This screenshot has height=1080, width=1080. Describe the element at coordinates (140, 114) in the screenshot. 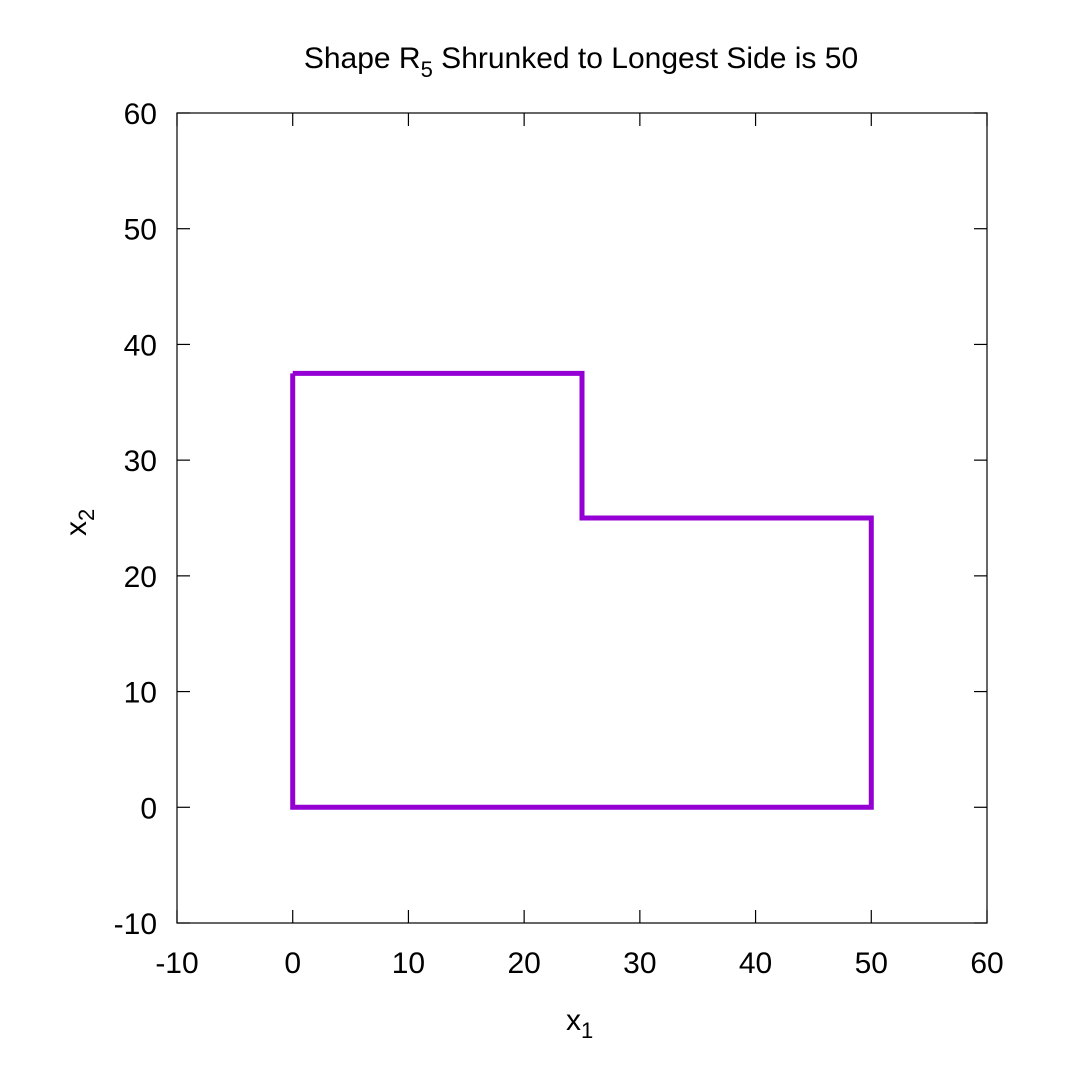

I see `y-tick-label: 60` at that location.